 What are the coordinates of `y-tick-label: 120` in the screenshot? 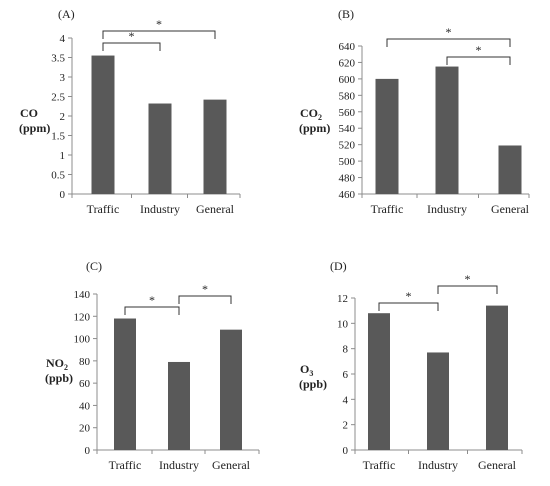 It's located at (82, 317).